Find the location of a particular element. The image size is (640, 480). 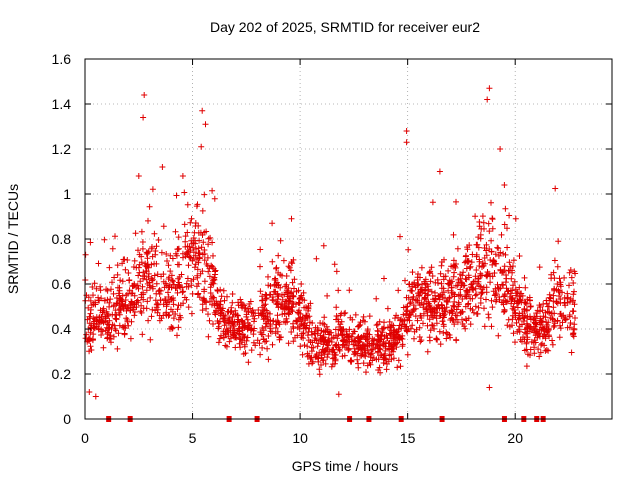

y-tick-label: 1.6 is located at coordinates (62, 59).